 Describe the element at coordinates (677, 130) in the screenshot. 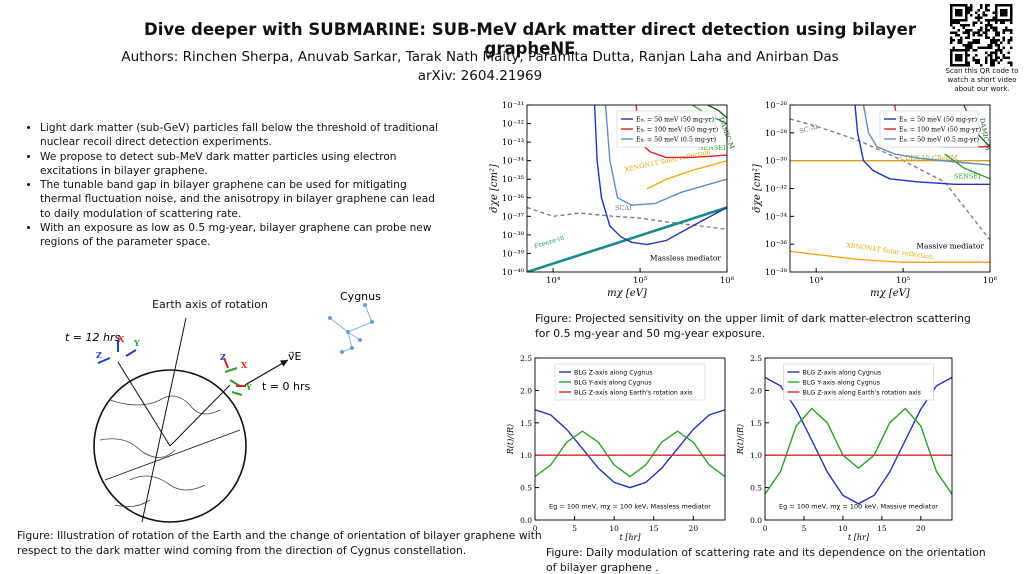

I see `legend-label: Eₜₕ = 100 meV (50 mg-yr)` at that location.